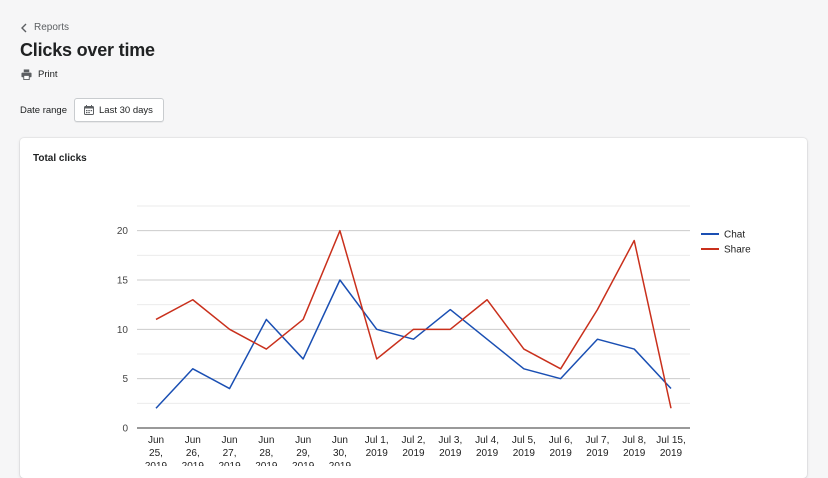 This screenshot has width=828, height=478. I want to click on x-tick-label: Jul 2, 2019, so click(414, 447).